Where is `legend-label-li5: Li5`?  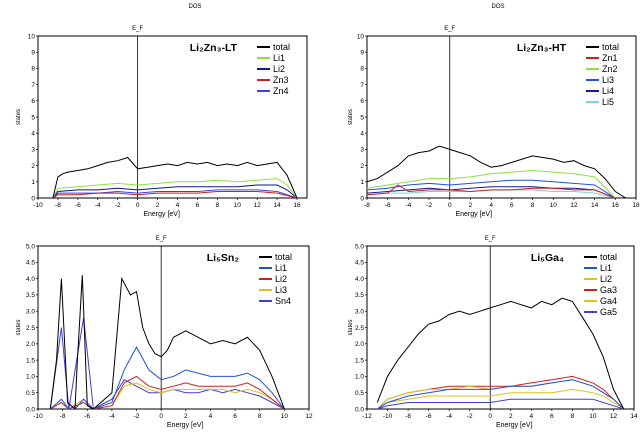 legend-label-li5: Li5 is located at coordinates (608, 102).